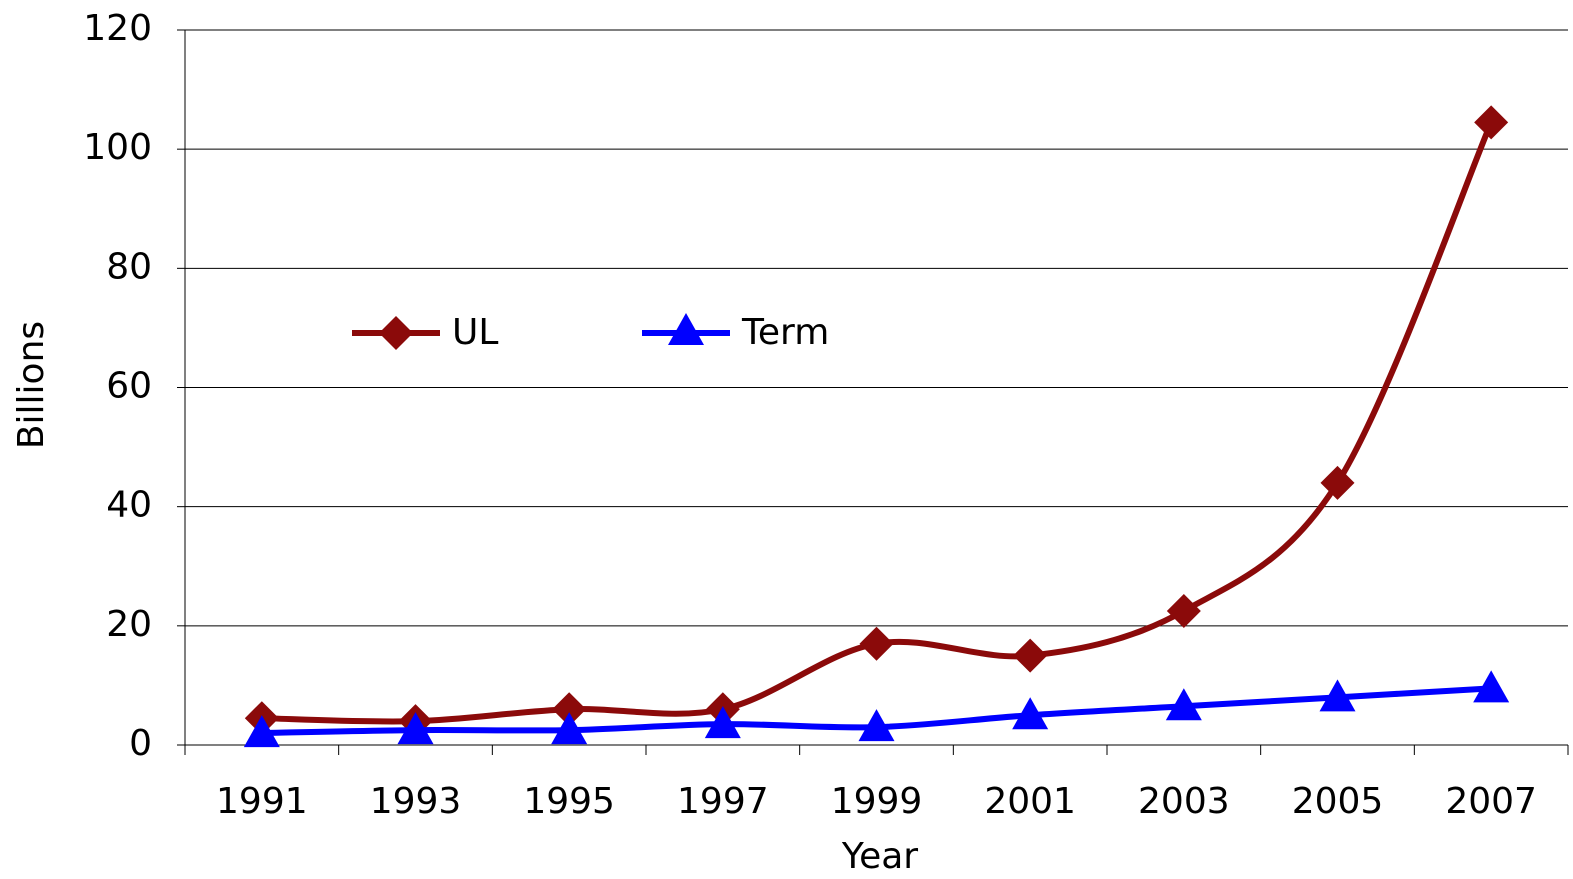  Describe the element at coordinates (140, 743) in the screenshot. I see `y-tick-label: 0` at that location.